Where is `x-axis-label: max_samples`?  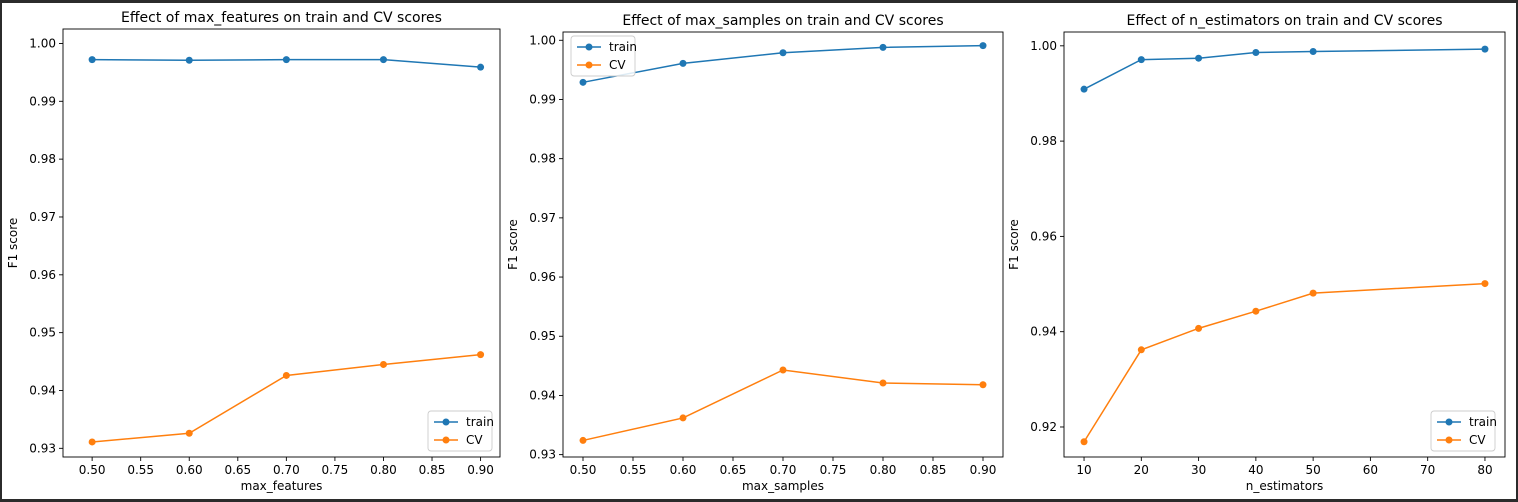 x-axis-label: max_samples is located at coordinates (783, 486).